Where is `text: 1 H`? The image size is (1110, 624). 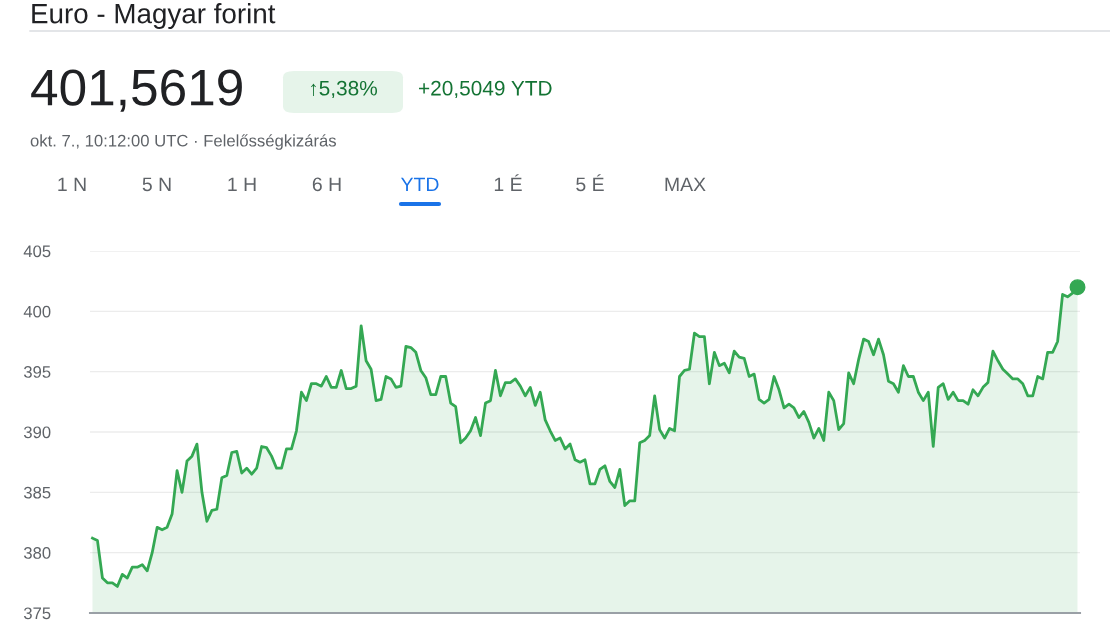
text: 1 H is located at coordinates (242, 184).